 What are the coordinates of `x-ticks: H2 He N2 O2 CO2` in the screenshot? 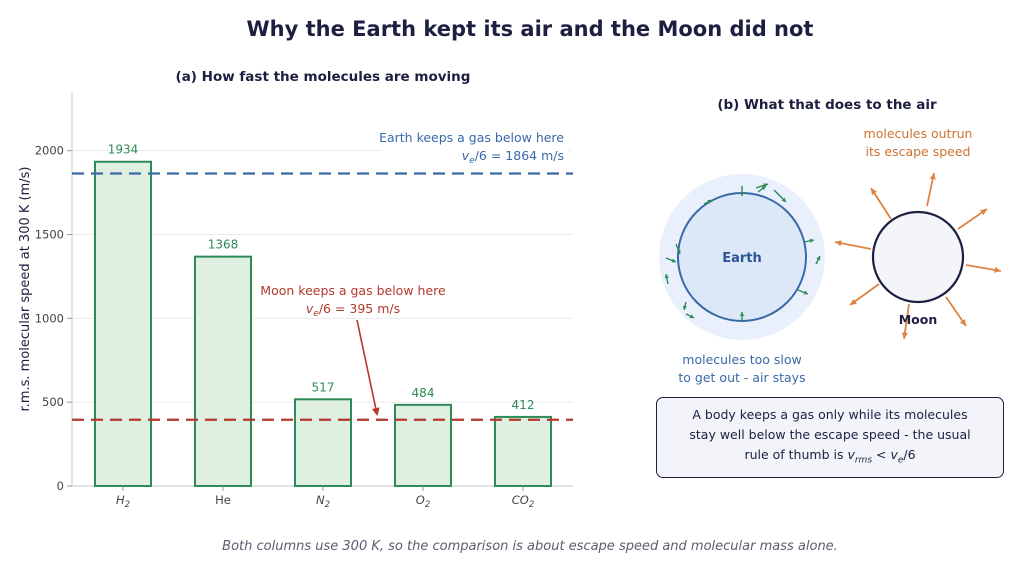 It's located at (325, 498).